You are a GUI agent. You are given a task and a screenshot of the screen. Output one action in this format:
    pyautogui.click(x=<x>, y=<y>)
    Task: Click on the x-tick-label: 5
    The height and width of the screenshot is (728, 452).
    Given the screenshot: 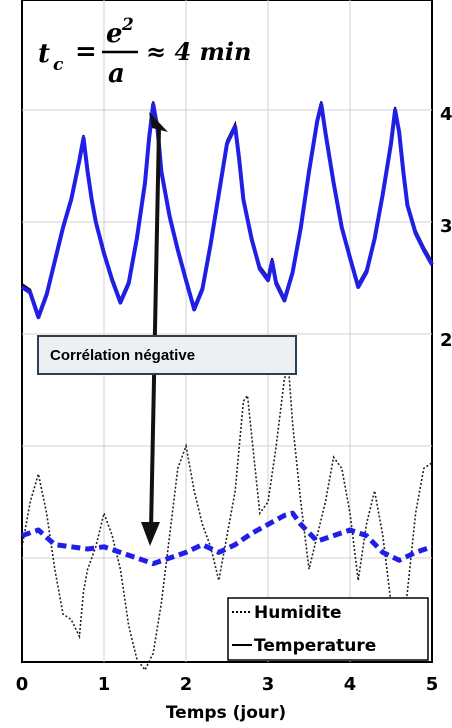 What is the action you would take?
    pyautogui.click(x=432, y=684)
    